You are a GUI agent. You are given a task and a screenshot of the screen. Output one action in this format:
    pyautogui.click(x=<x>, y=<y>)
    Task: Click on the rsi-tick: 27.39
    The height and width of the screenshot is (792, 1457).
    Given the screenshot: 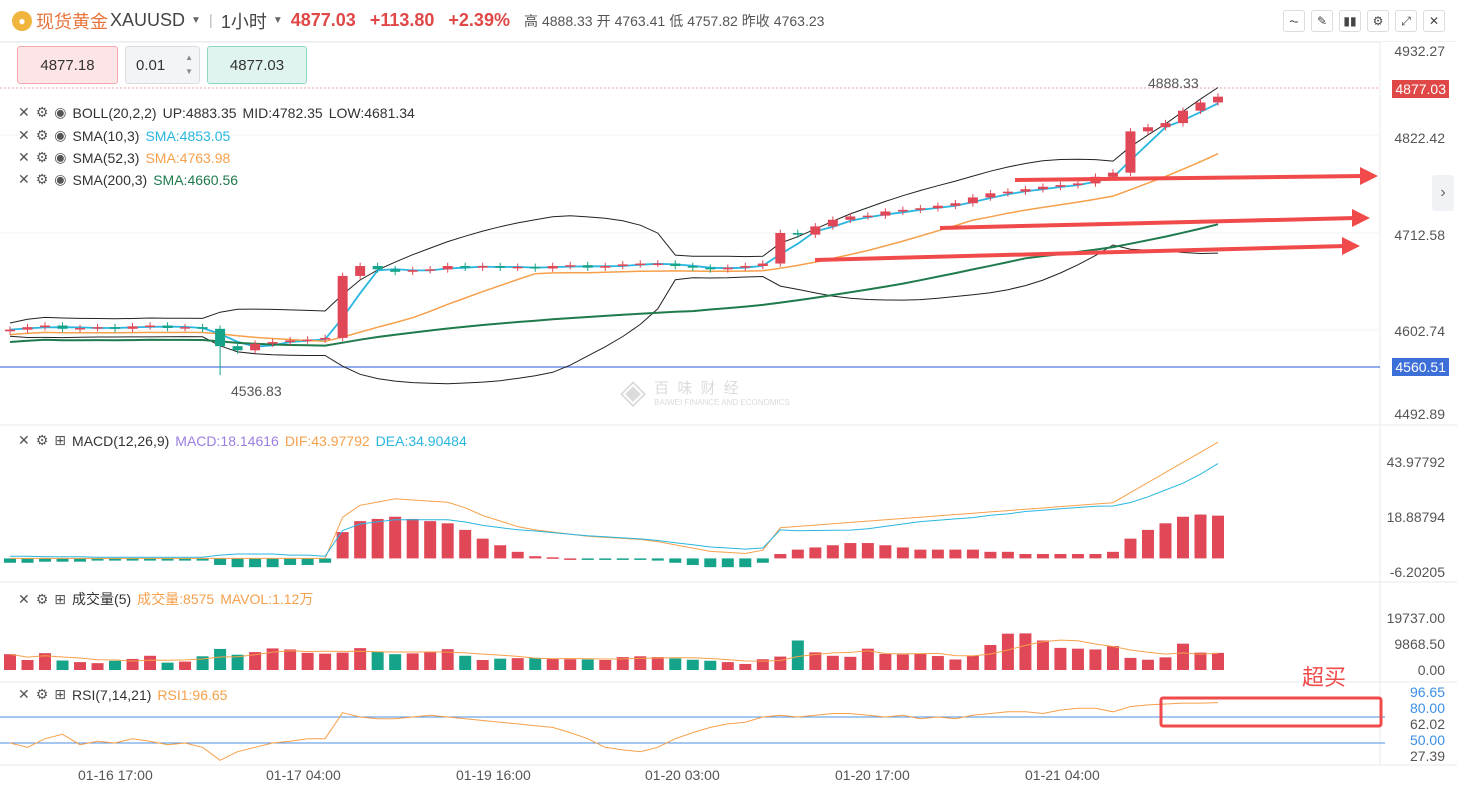 What is the action you would take?
    pyautogui.click(x=1427, y=756)
    